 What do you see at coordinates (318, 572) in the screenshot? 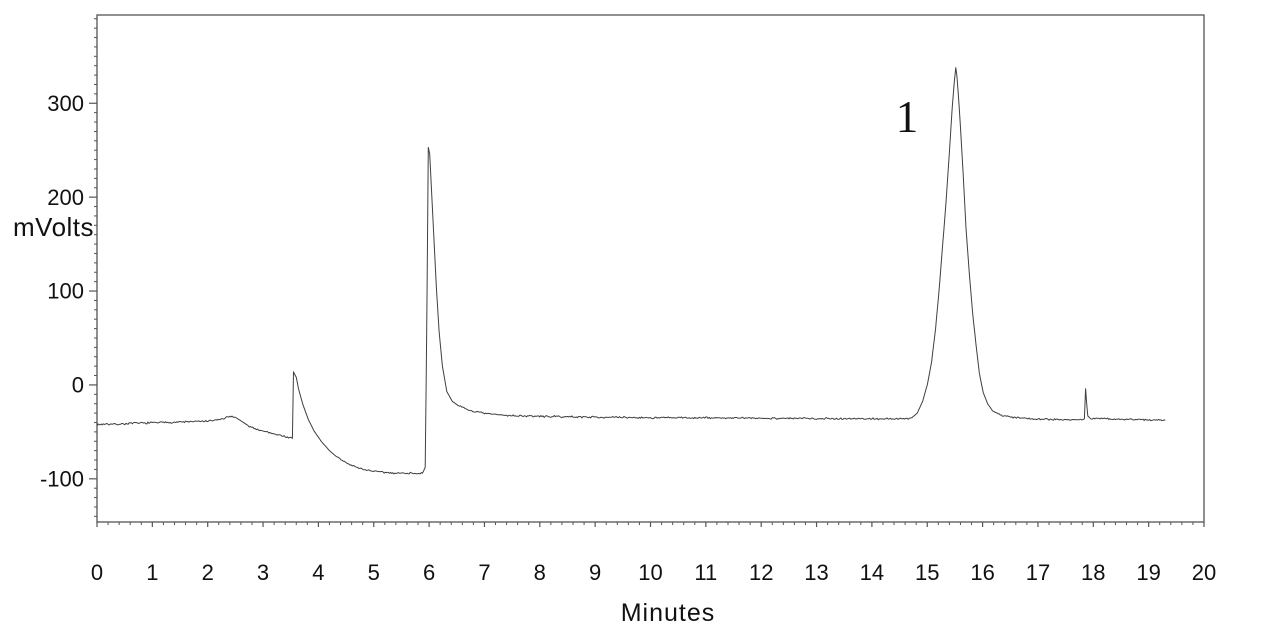
I see `x-tick-label: 4` at bounding box center [318, 572].